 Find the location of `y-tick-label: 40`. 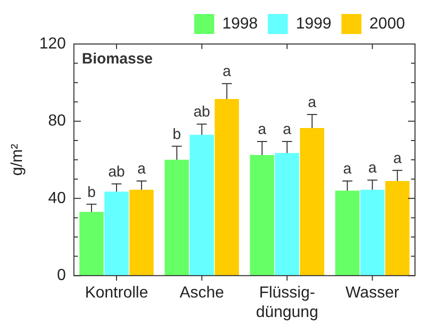

y-tick-label: 40 is located at coordinates (57, 198).